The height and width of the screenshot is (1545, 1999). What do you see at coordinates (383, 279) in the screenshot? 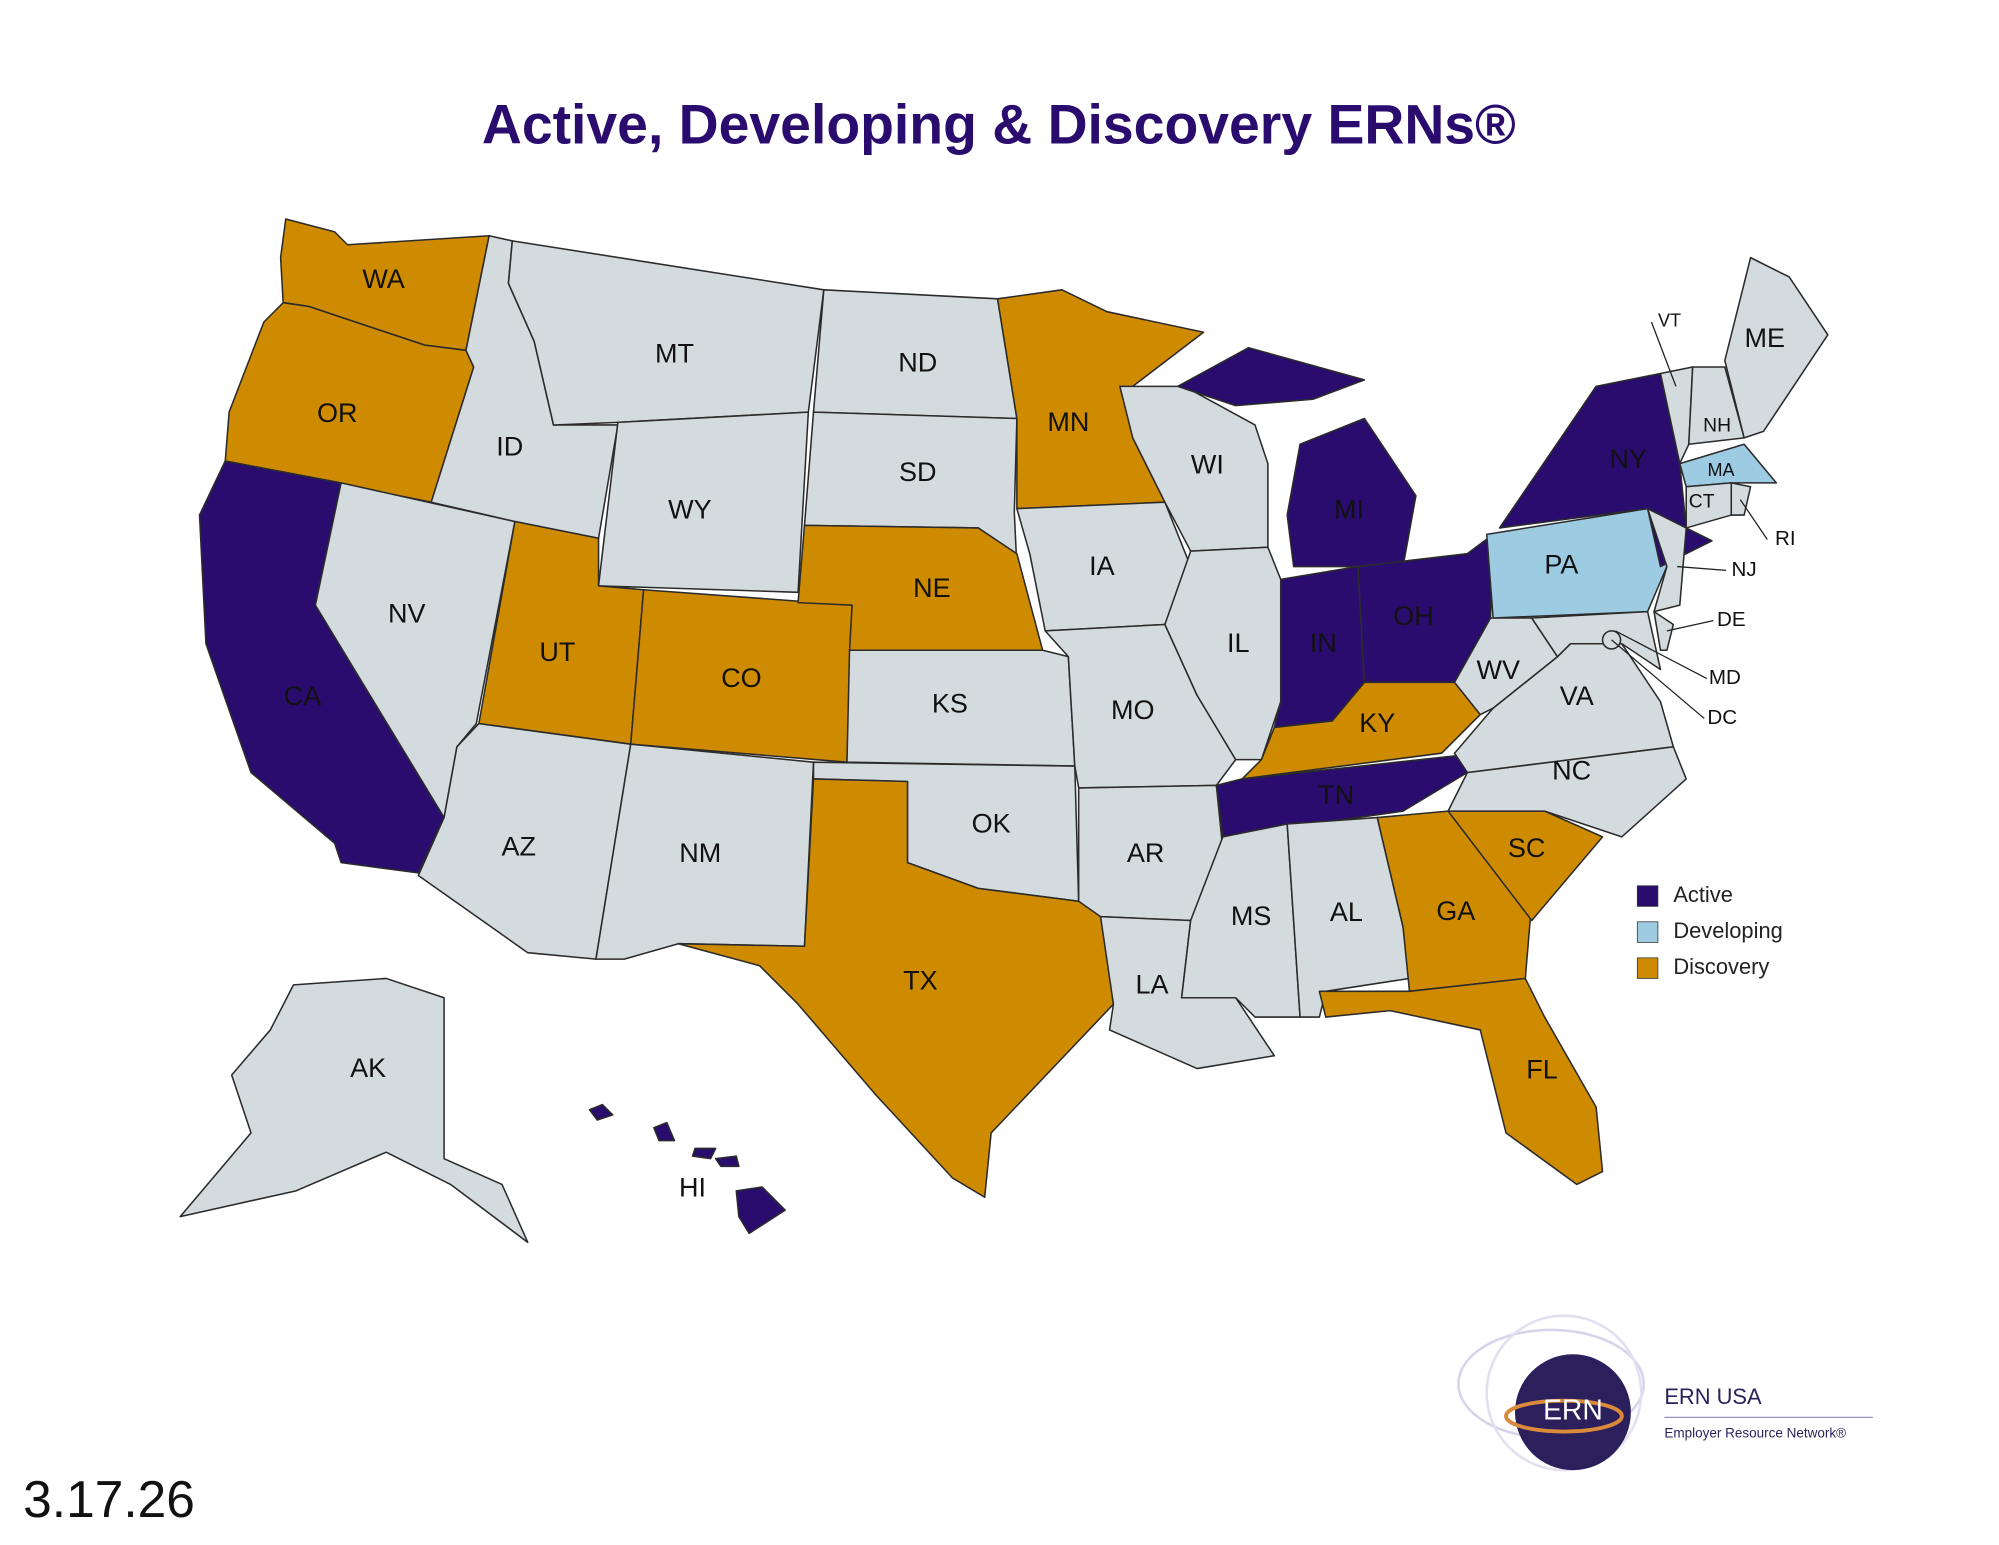
I see `state-label: WA` at bounding box center [383, 279].